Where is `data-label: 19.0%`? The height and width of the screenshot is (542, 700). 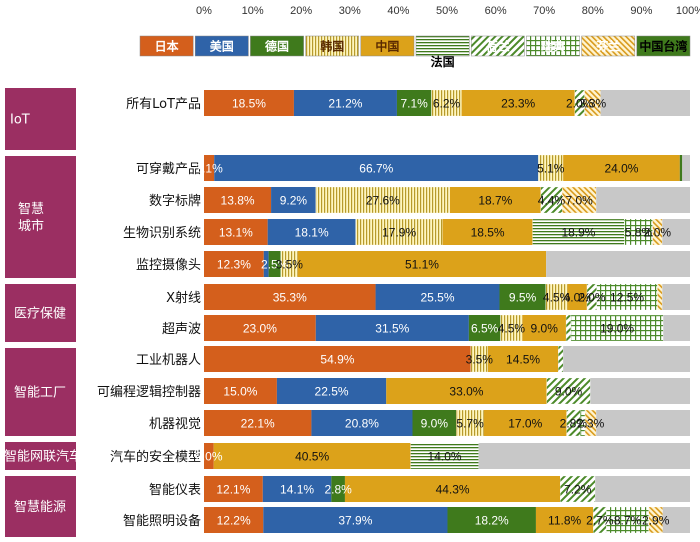 data-label: 19.0% is located at coordinates (617, 329).